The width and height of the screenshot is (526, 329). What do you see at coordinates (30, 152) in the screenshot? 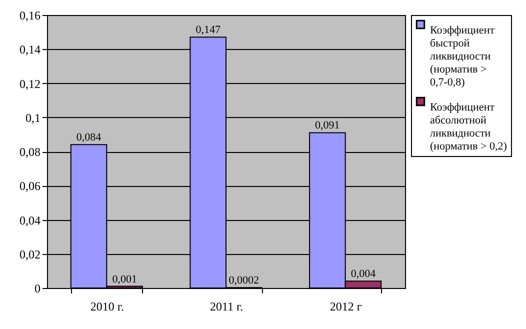
I see `y-tick-label: 0,08` at bounding box center [30, 152].